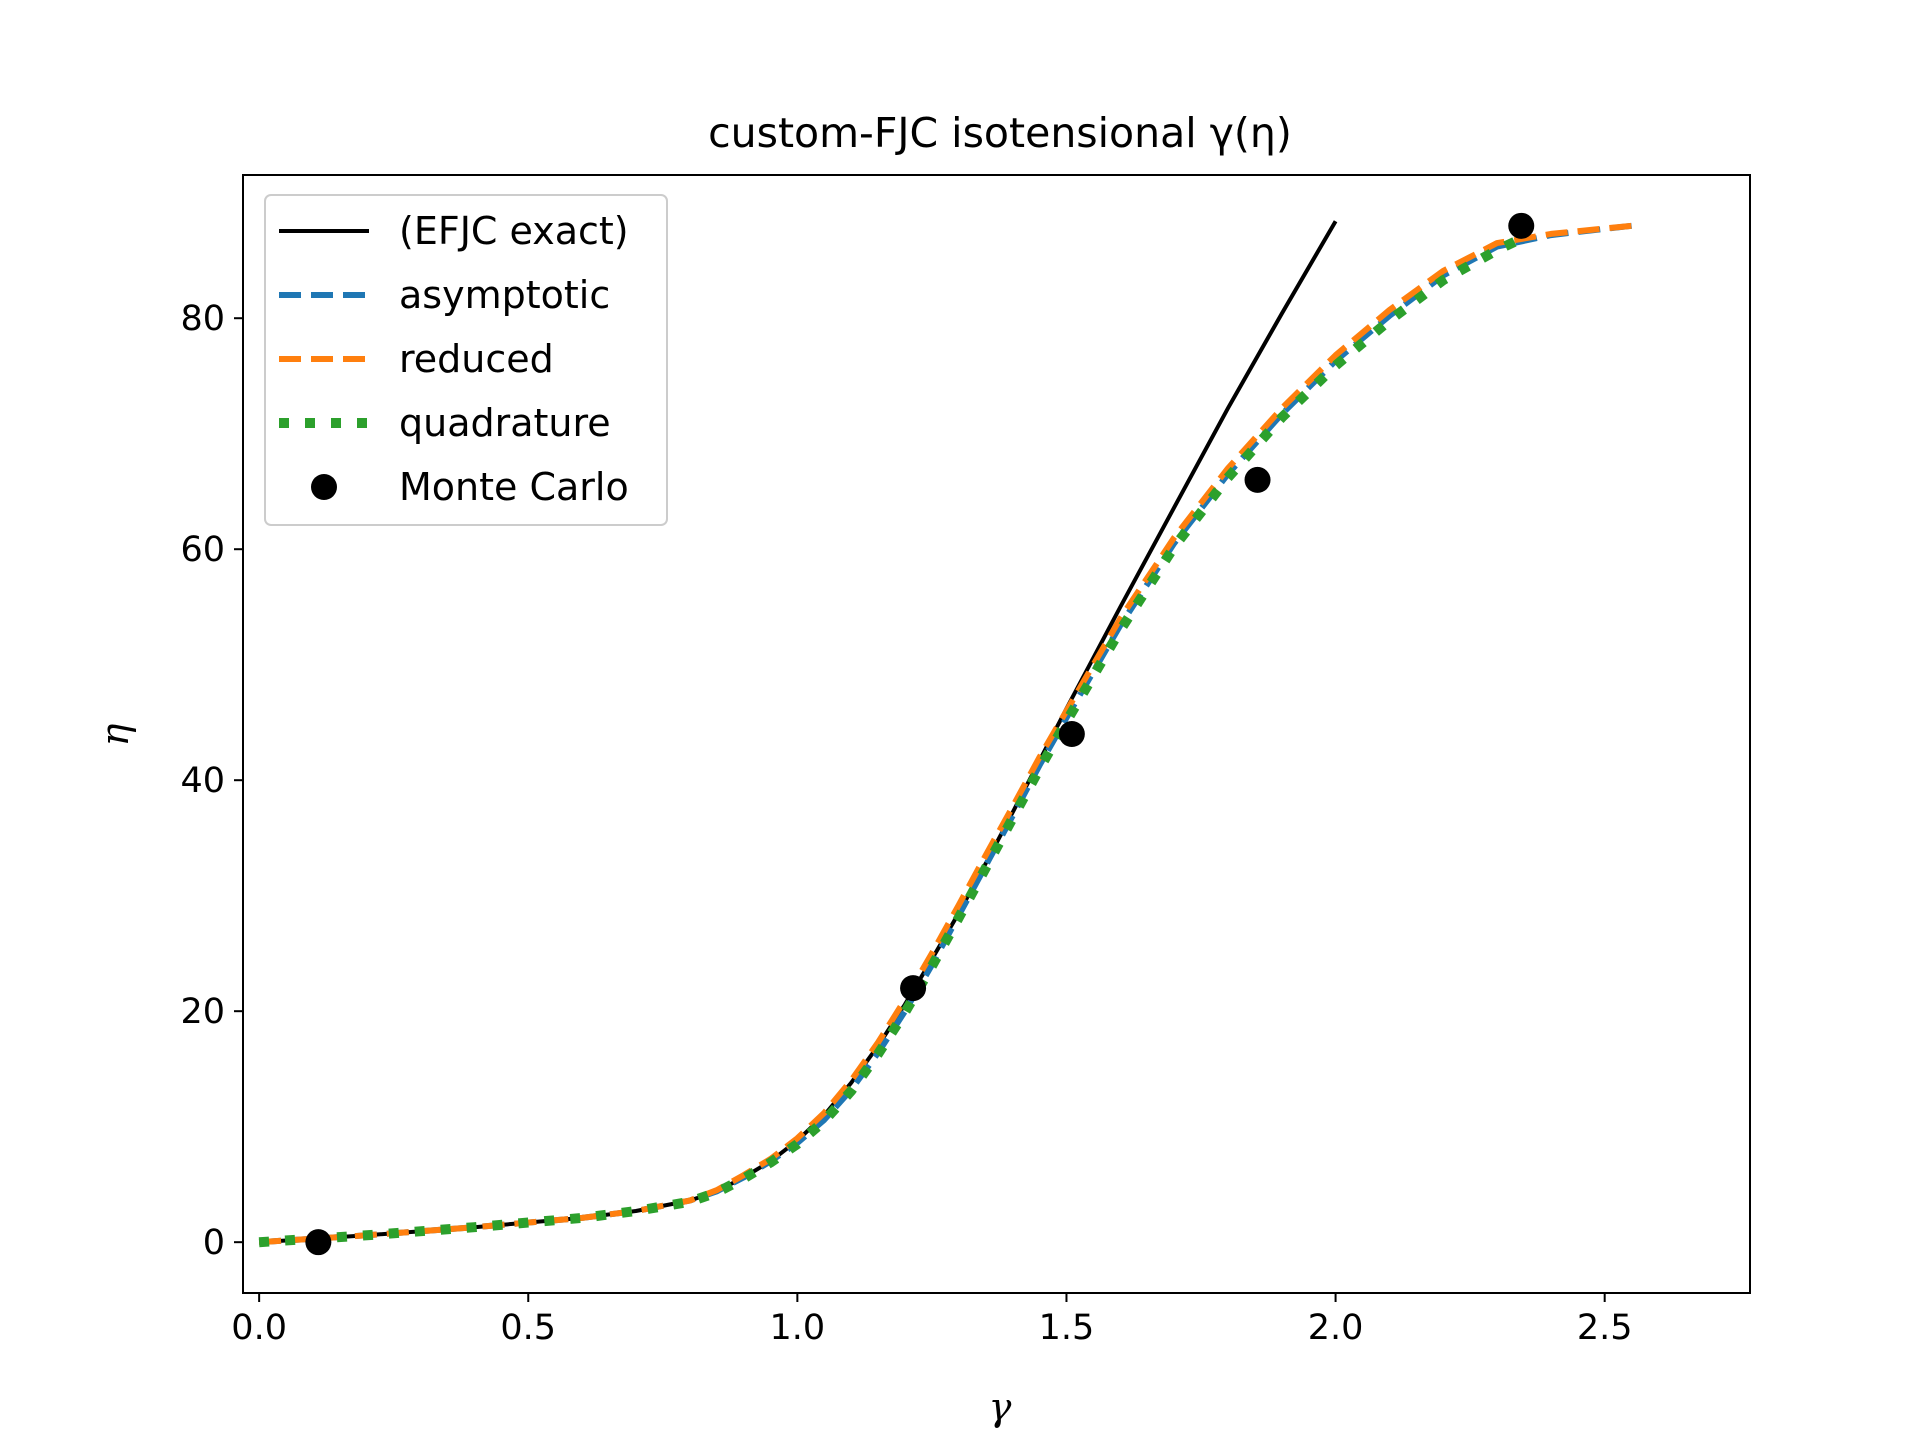 The width and height of the screenshot is (1920, 1440). I want to click on y-axis: 0 20 40 60 80, so click(211, 781).